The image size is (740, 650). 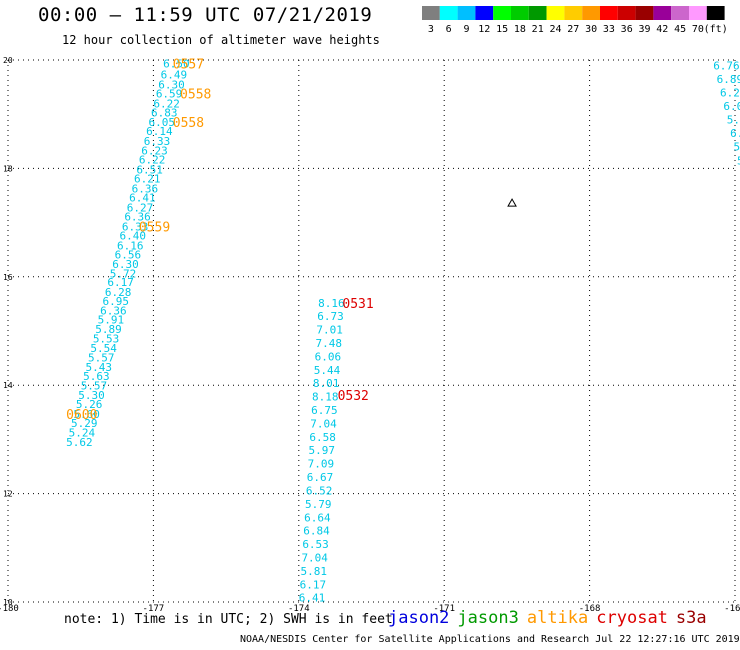 I want to click on wave-height-value: 6.40, so click(x=132, y=236).